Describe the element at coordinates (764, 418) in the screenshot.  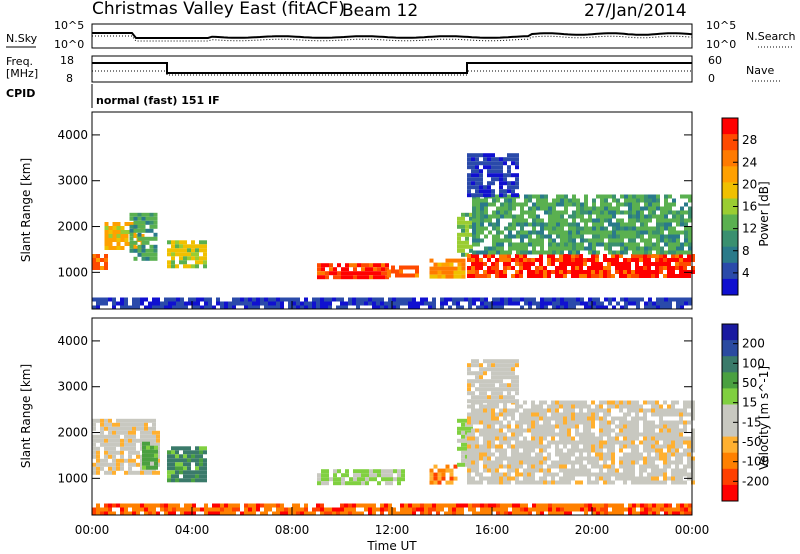
I see `velocity-colorbar-label: Velocity [m s^-1]` at that location.